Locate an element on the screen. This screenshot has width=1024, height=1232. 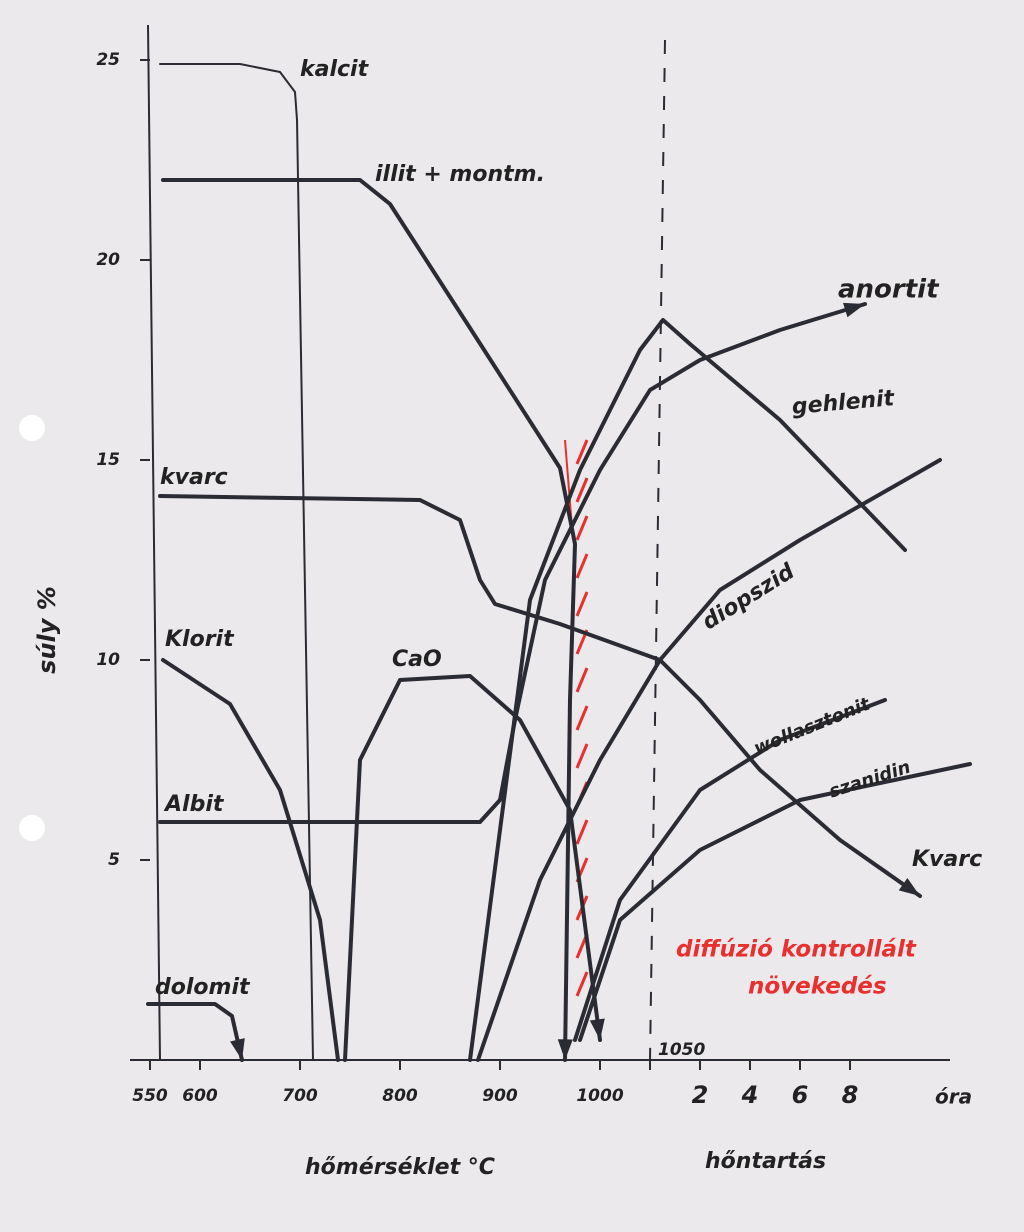
x-tick-label: 8 is located at coordinates (850, 1095).